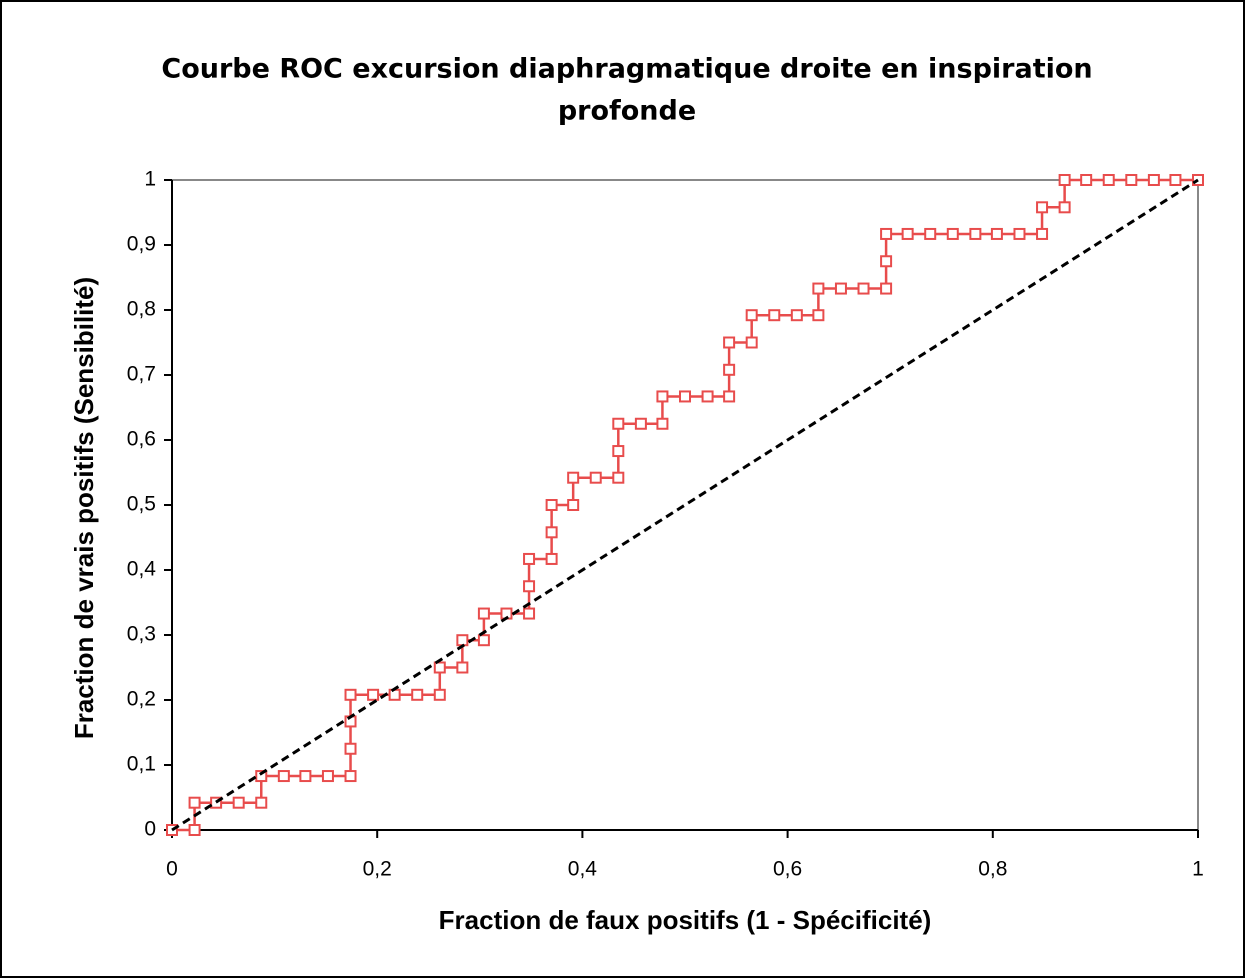 The width and height of the screenshot is (1245, 978). What do you see at coordinates (1198, 869) in the screenshot?
I see `x-tick-label: 1` at bounding box center [1198, 869].